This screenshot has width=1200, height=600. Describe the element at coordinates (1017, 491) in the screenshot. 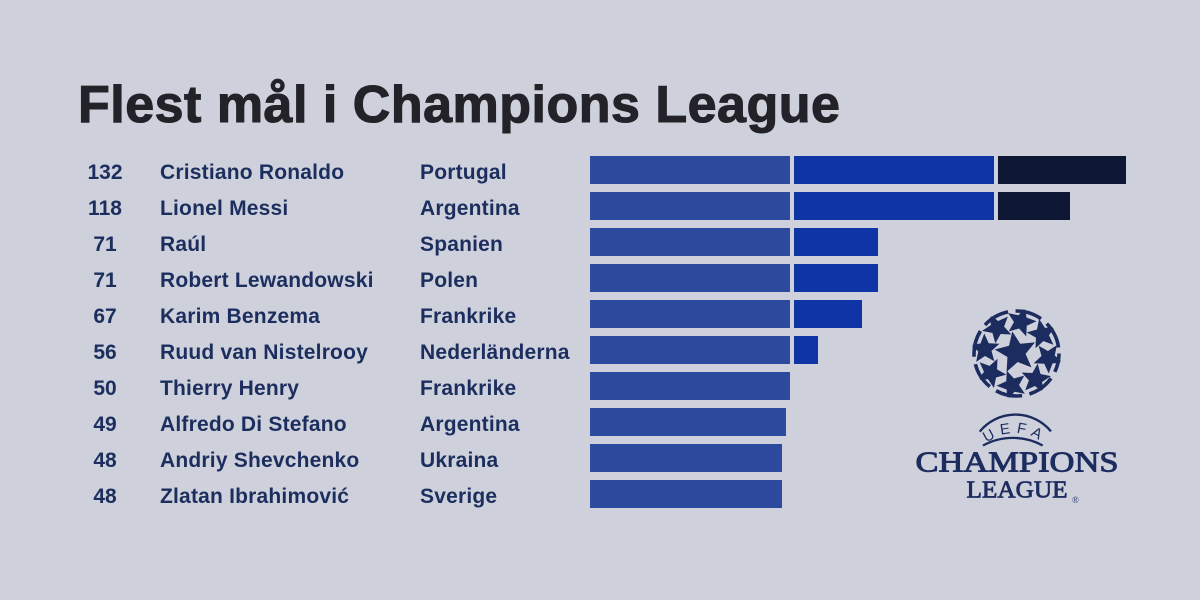

I see `svg-text: LEAGUE` at that location.